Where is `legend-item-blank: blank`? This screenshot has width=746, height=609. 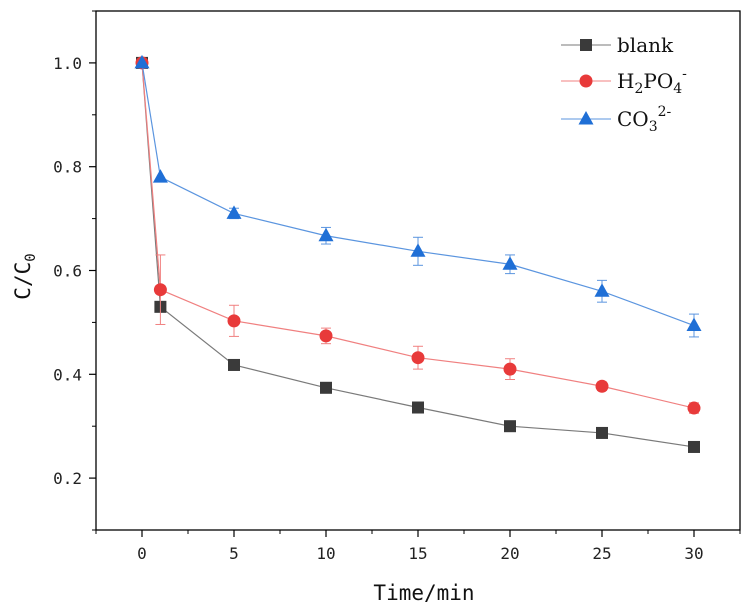 legend-item-blank: blank is located at coordinates (617, 45).